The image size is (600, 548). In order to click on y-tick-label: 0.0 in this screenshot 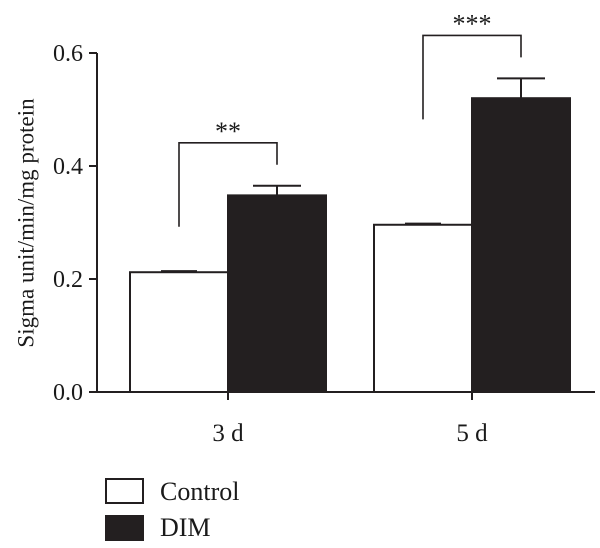, I will do `click(68, 393)`.